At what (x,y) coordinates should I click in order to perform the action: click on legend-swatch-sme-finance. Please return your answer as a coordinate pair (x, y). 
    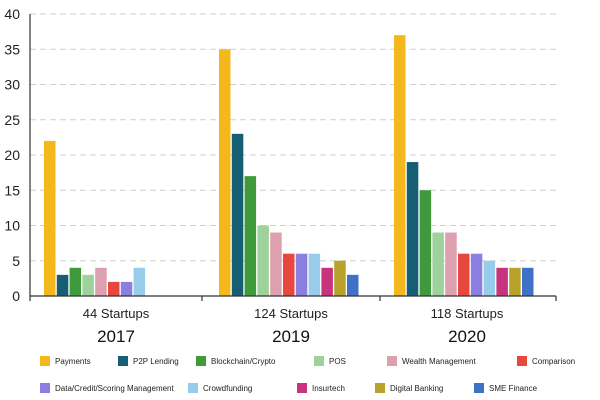
    Looking at the image, I should click on (479, 388).